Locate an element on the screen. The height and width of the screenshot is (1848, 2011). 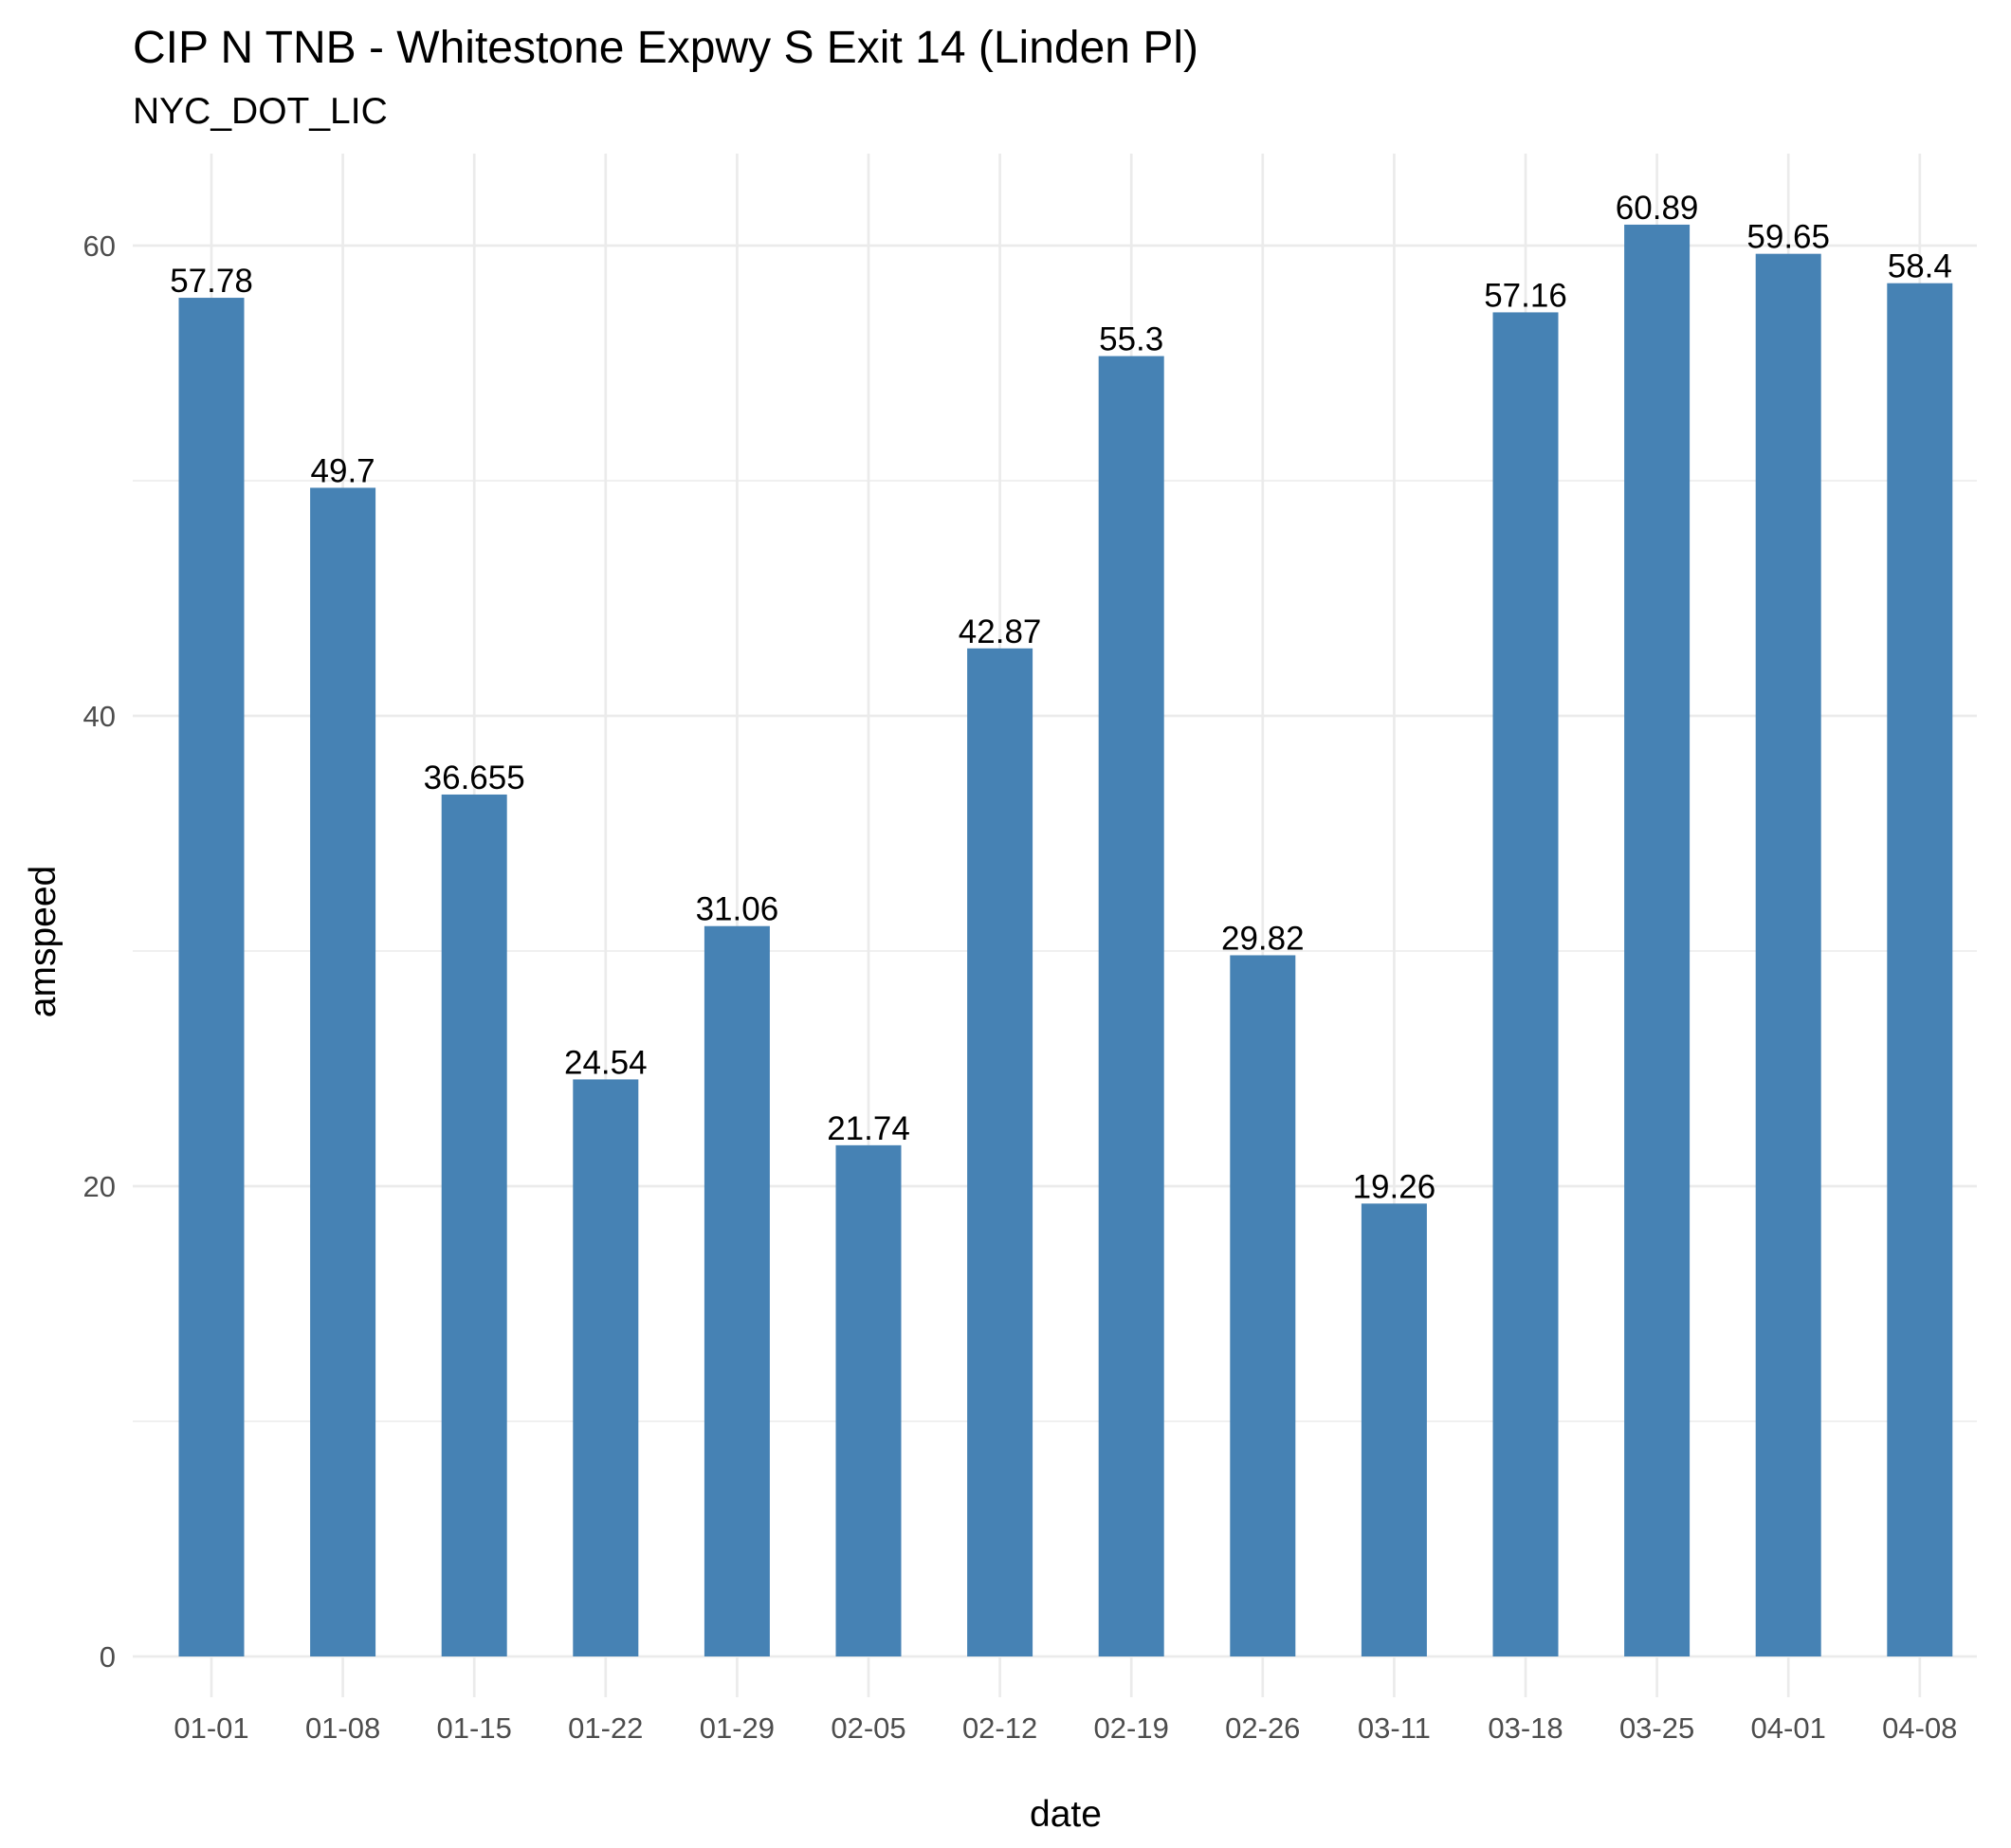
data-label-01-22: 24.54 is located at coordinates (606, 1062).